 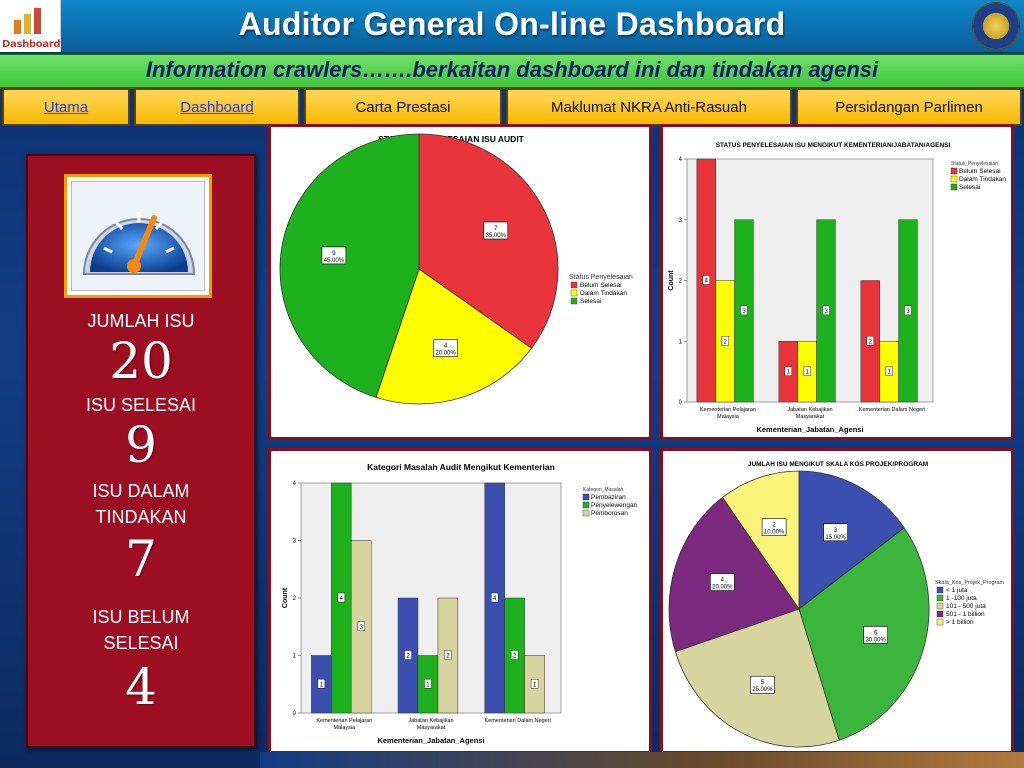 I want to click on slice-percent-label: 45.00%, so click(x=334, y=261).